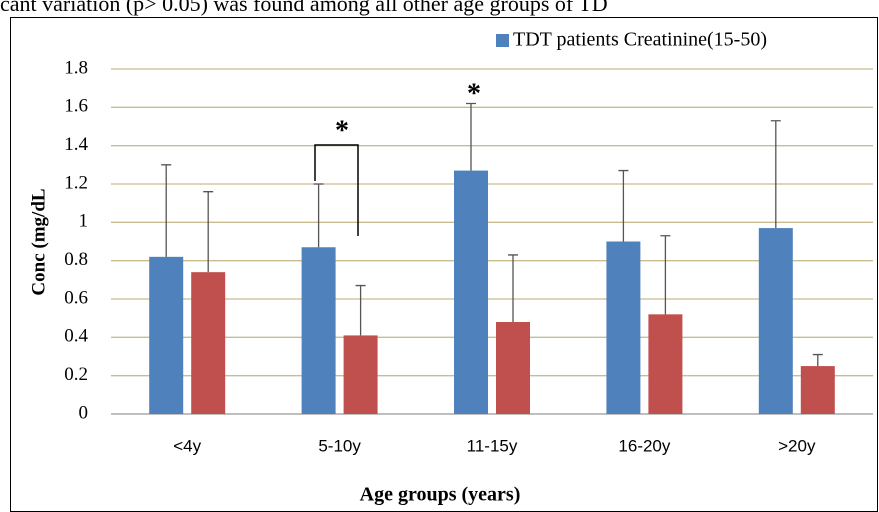  I want to click on y-tick-label: 1.6, so click(76, 106).